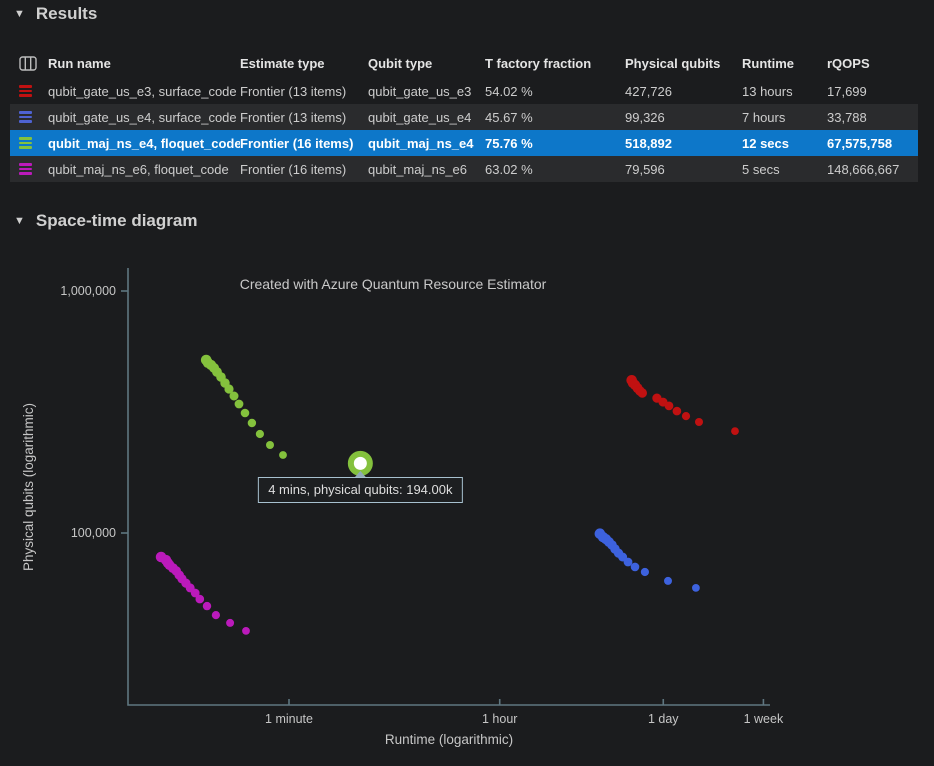 This screenshot has width=934, height=766. I want to click on column-header-estimate-type: Estimate type, so click(282, 63).